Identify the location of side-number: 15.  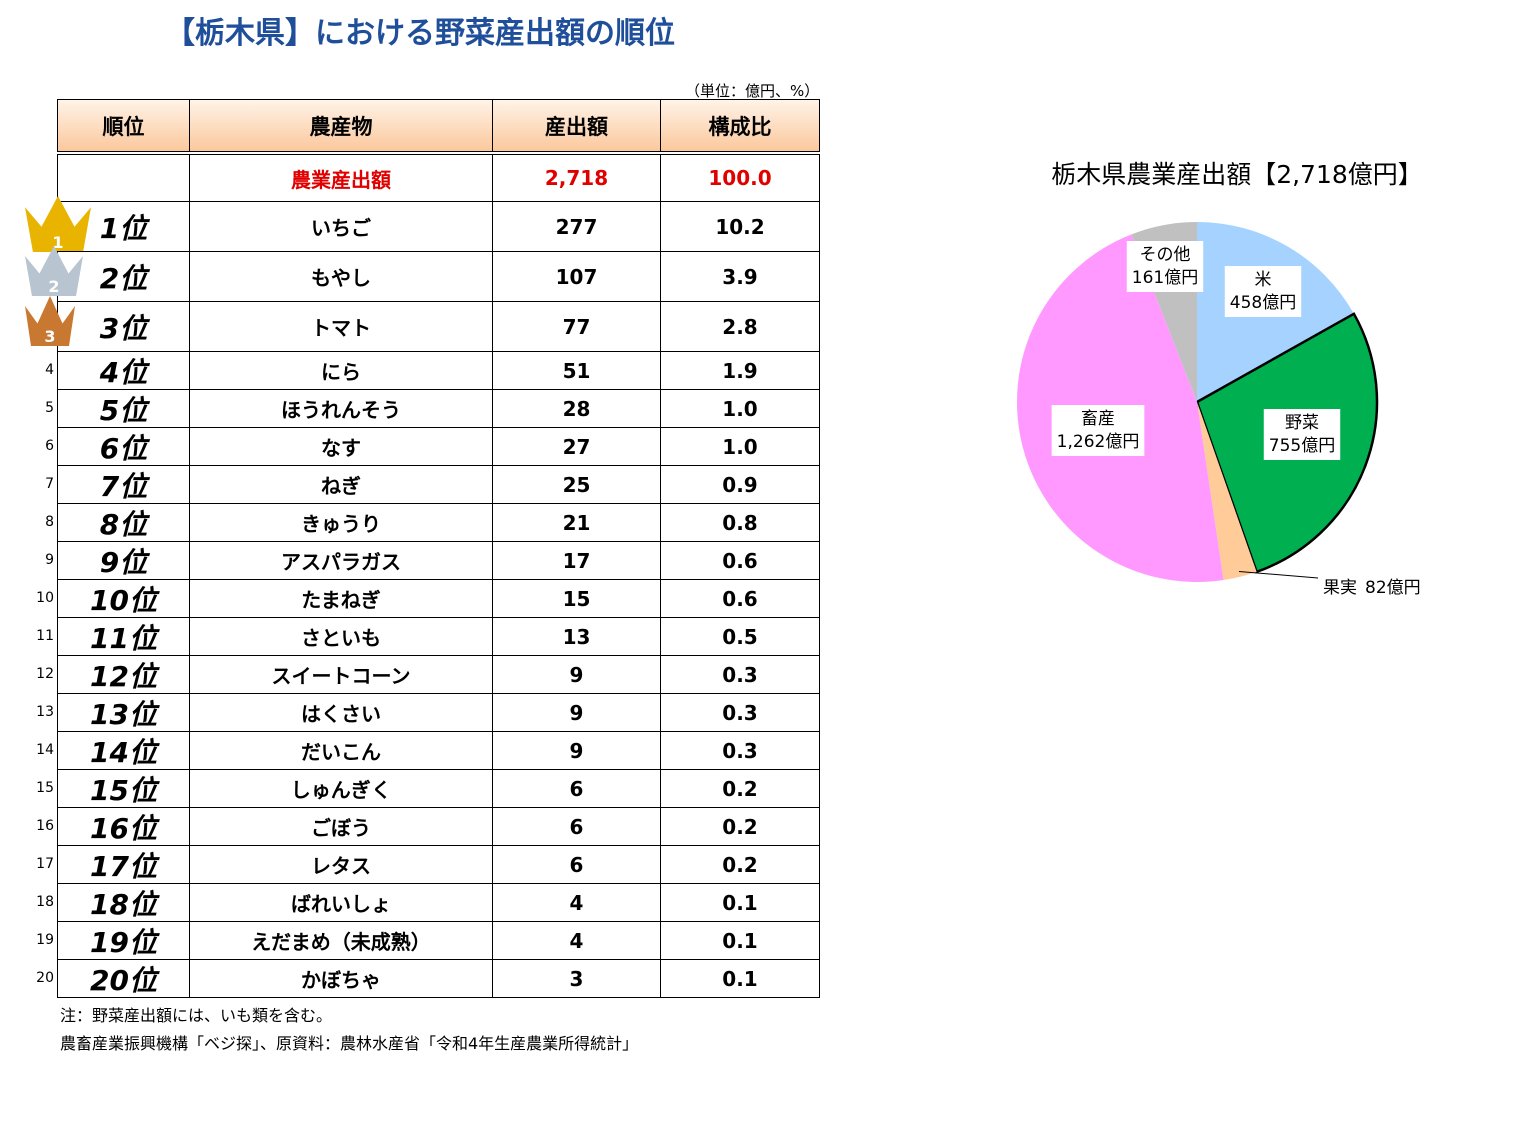
(45, 788).